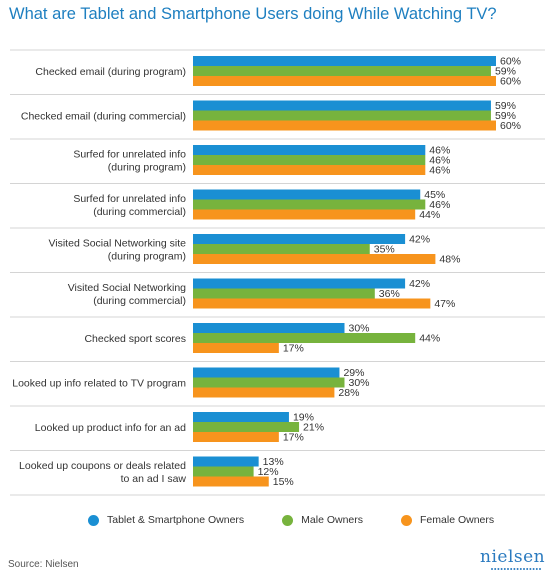 This screenshot has height=578, width=552. I want to click on legend-item-female: Female Owners, so click(447, 520).